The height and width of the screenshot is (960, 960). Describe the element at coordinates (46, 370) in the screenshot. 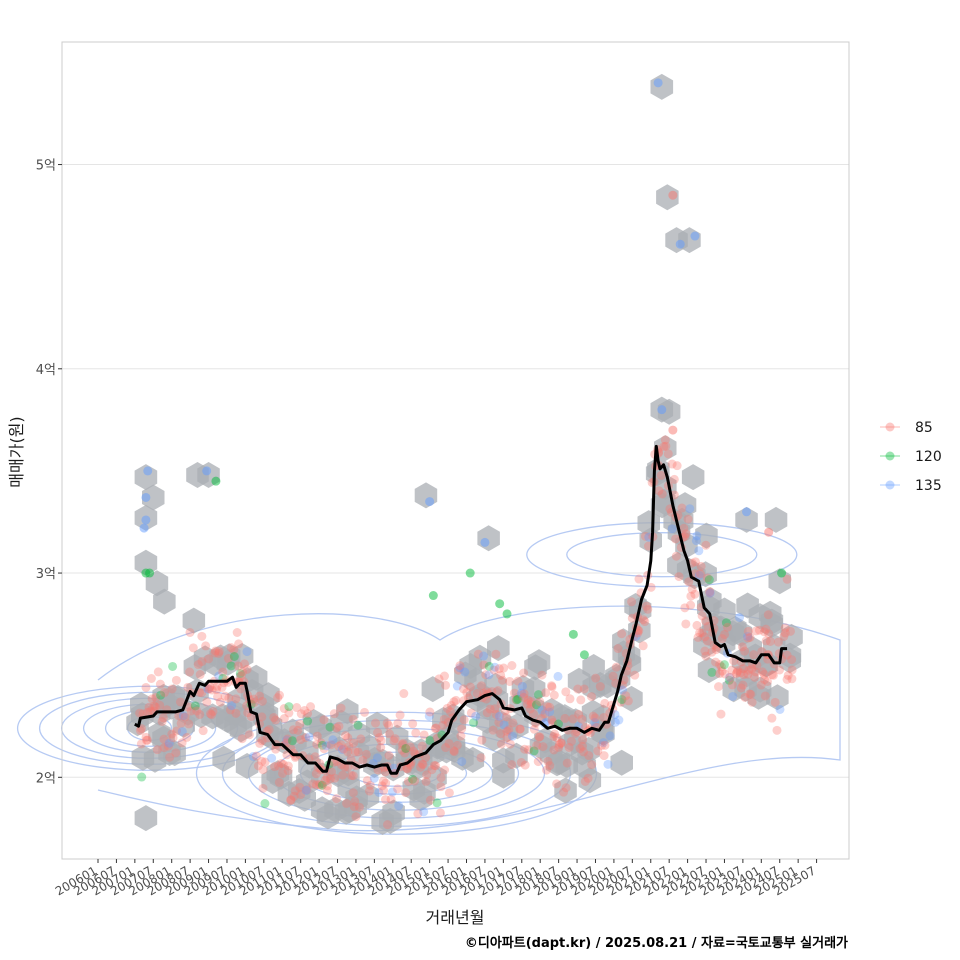

I see `y-tick-label: 4억` at that location.